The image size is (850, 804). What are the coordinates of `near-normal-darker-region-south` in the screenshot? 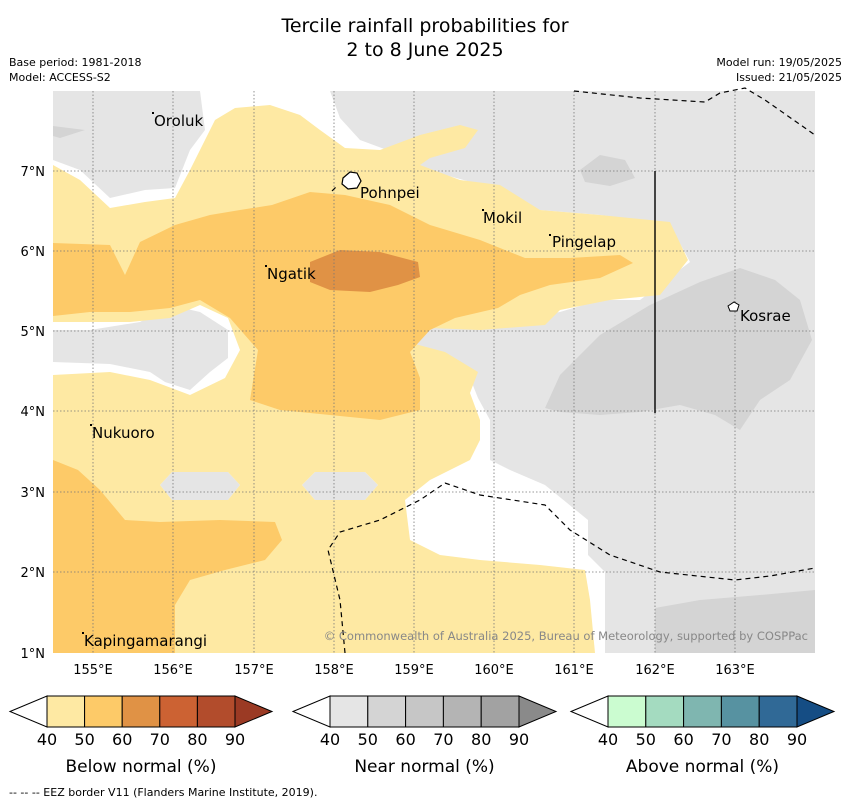 It's located at (735, 621).